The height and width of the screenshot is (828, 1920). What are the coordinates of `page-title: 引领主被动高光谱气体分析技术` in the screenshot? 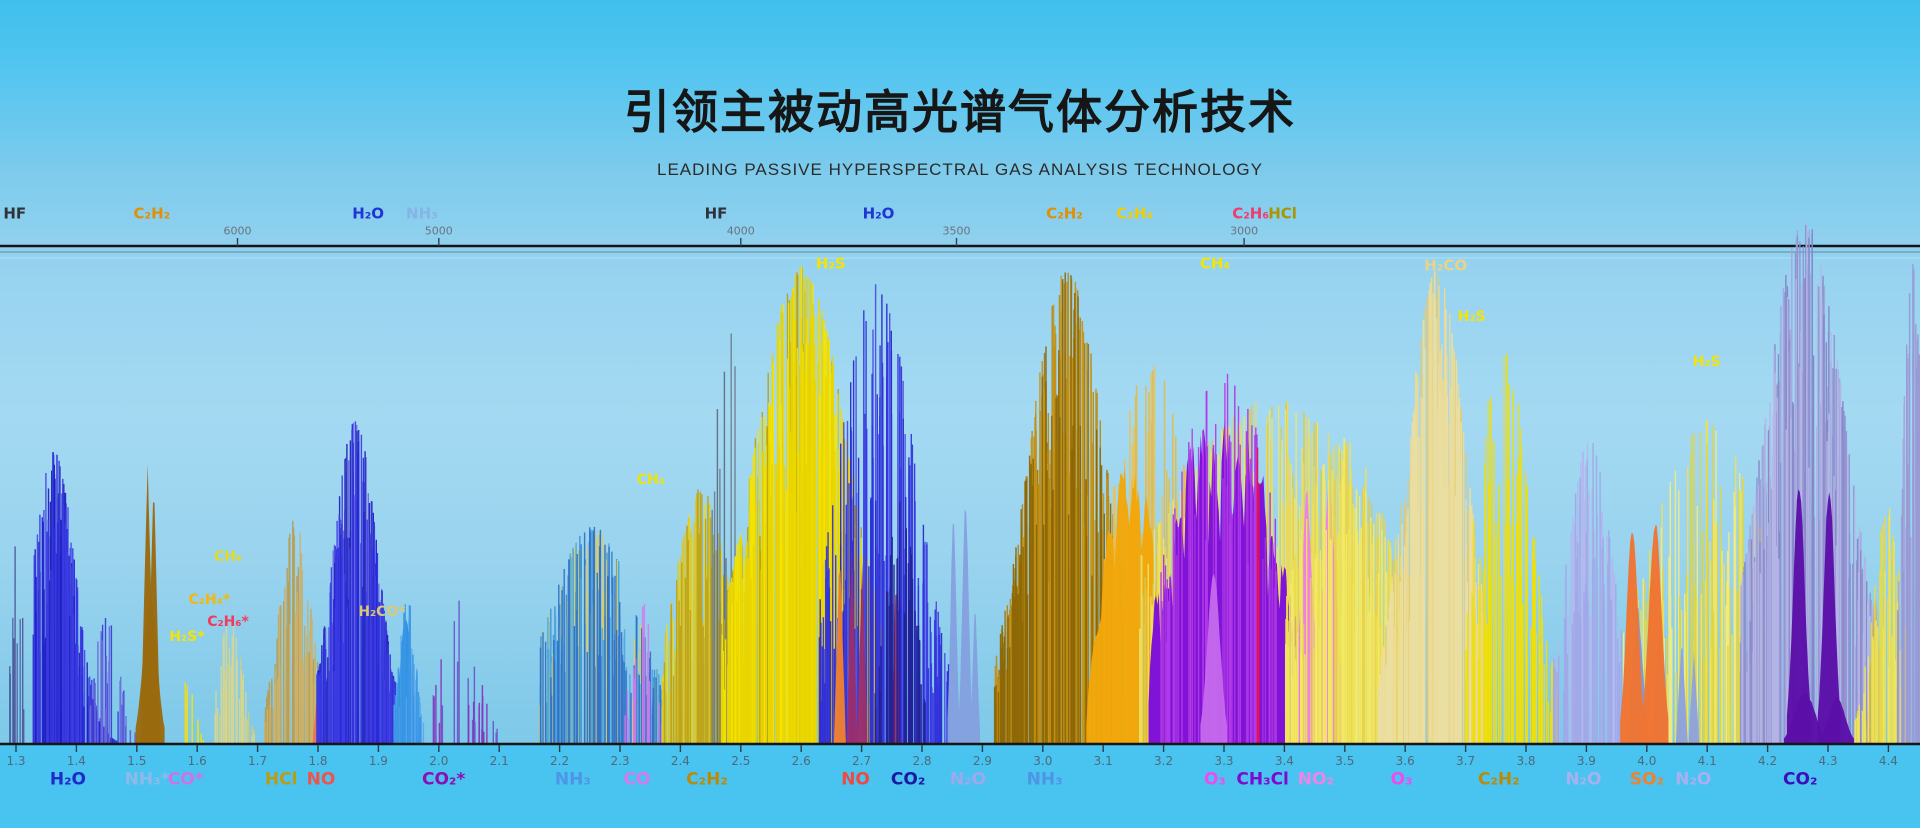 It's located at (960, 112).